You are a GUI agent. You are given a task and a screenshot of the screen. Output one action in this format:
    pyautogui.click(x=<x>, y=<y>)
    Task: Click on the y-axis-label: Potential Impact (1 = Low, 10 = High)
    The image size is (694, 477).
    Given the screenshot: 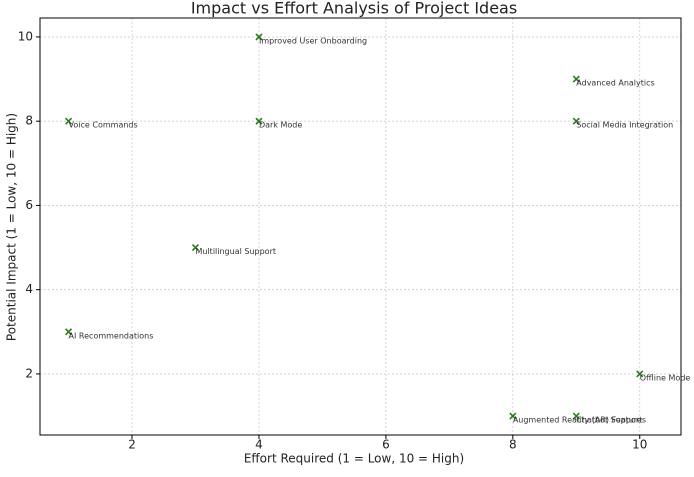 What is the action you would take?
    pyautogui.click(x=12, y=227)
    